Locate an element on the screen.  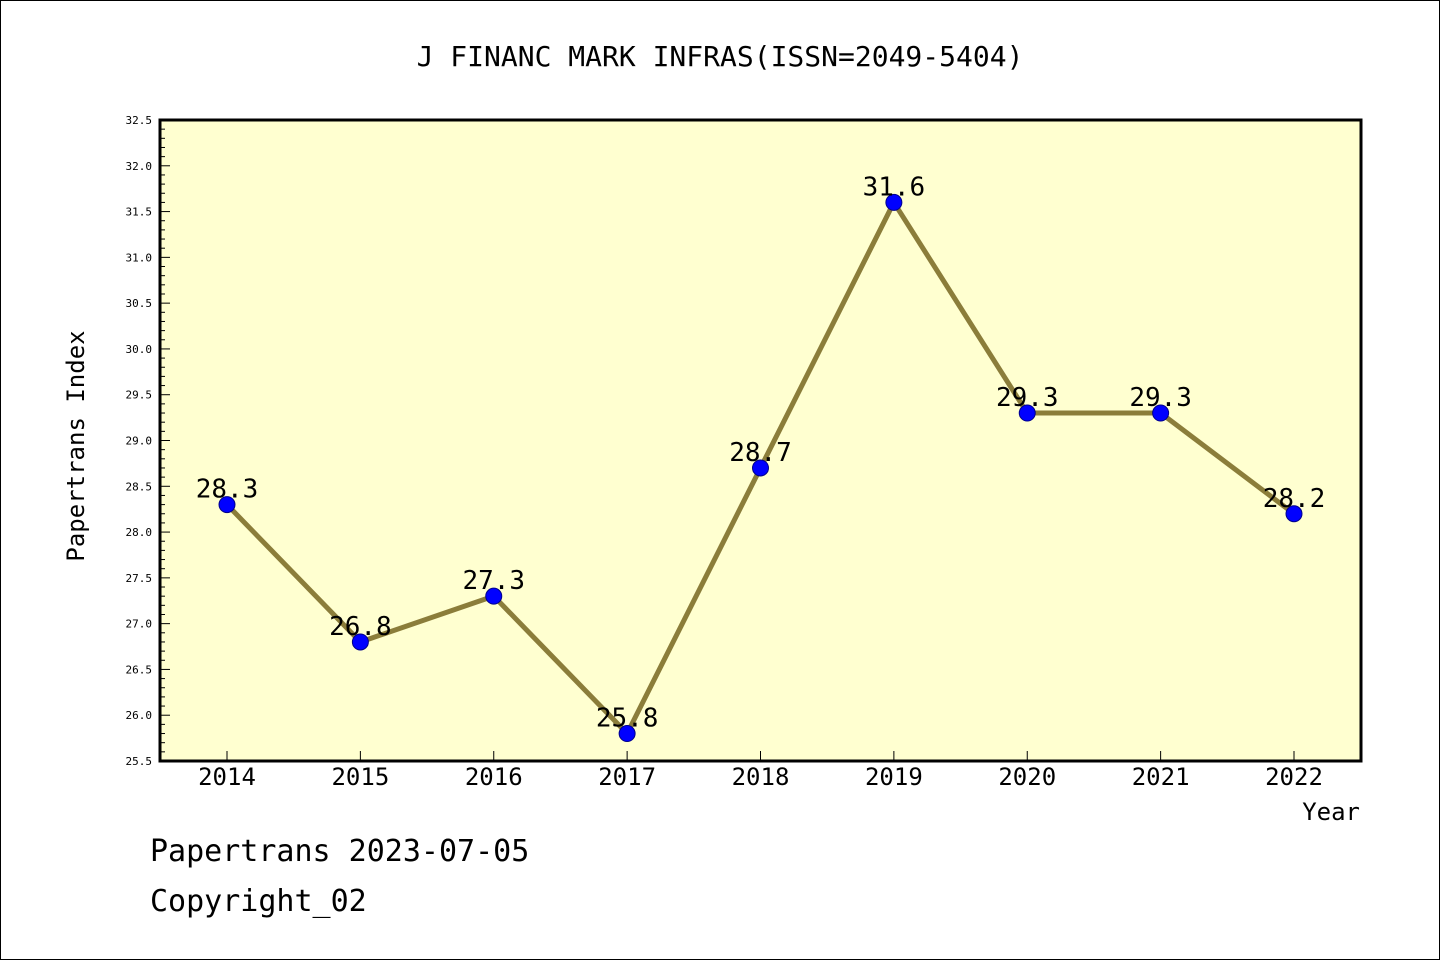
y-tick-label: 29.5 is located at coordinates (139, 395).